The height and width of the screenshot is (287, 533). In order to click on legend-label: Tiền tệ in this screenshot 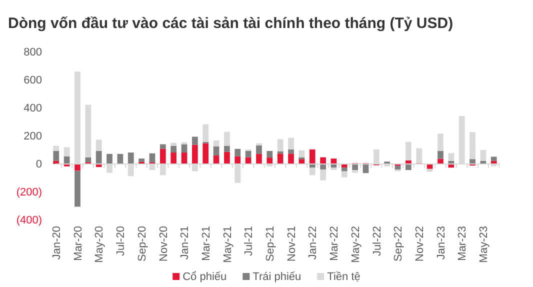, I will do `click(343, 277)`.